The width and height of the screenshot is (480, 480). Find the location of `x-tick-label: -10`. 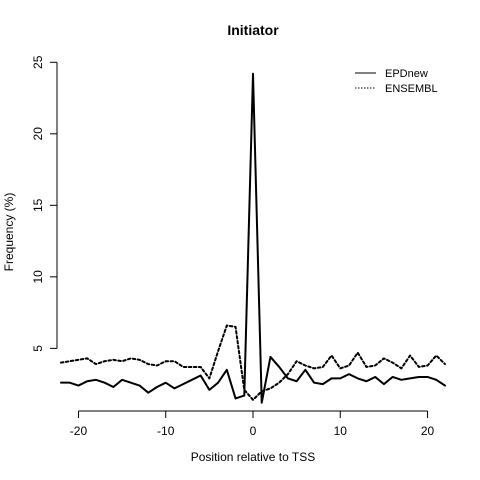

x-tick-label: -10 is located at coordinates (166, 431).